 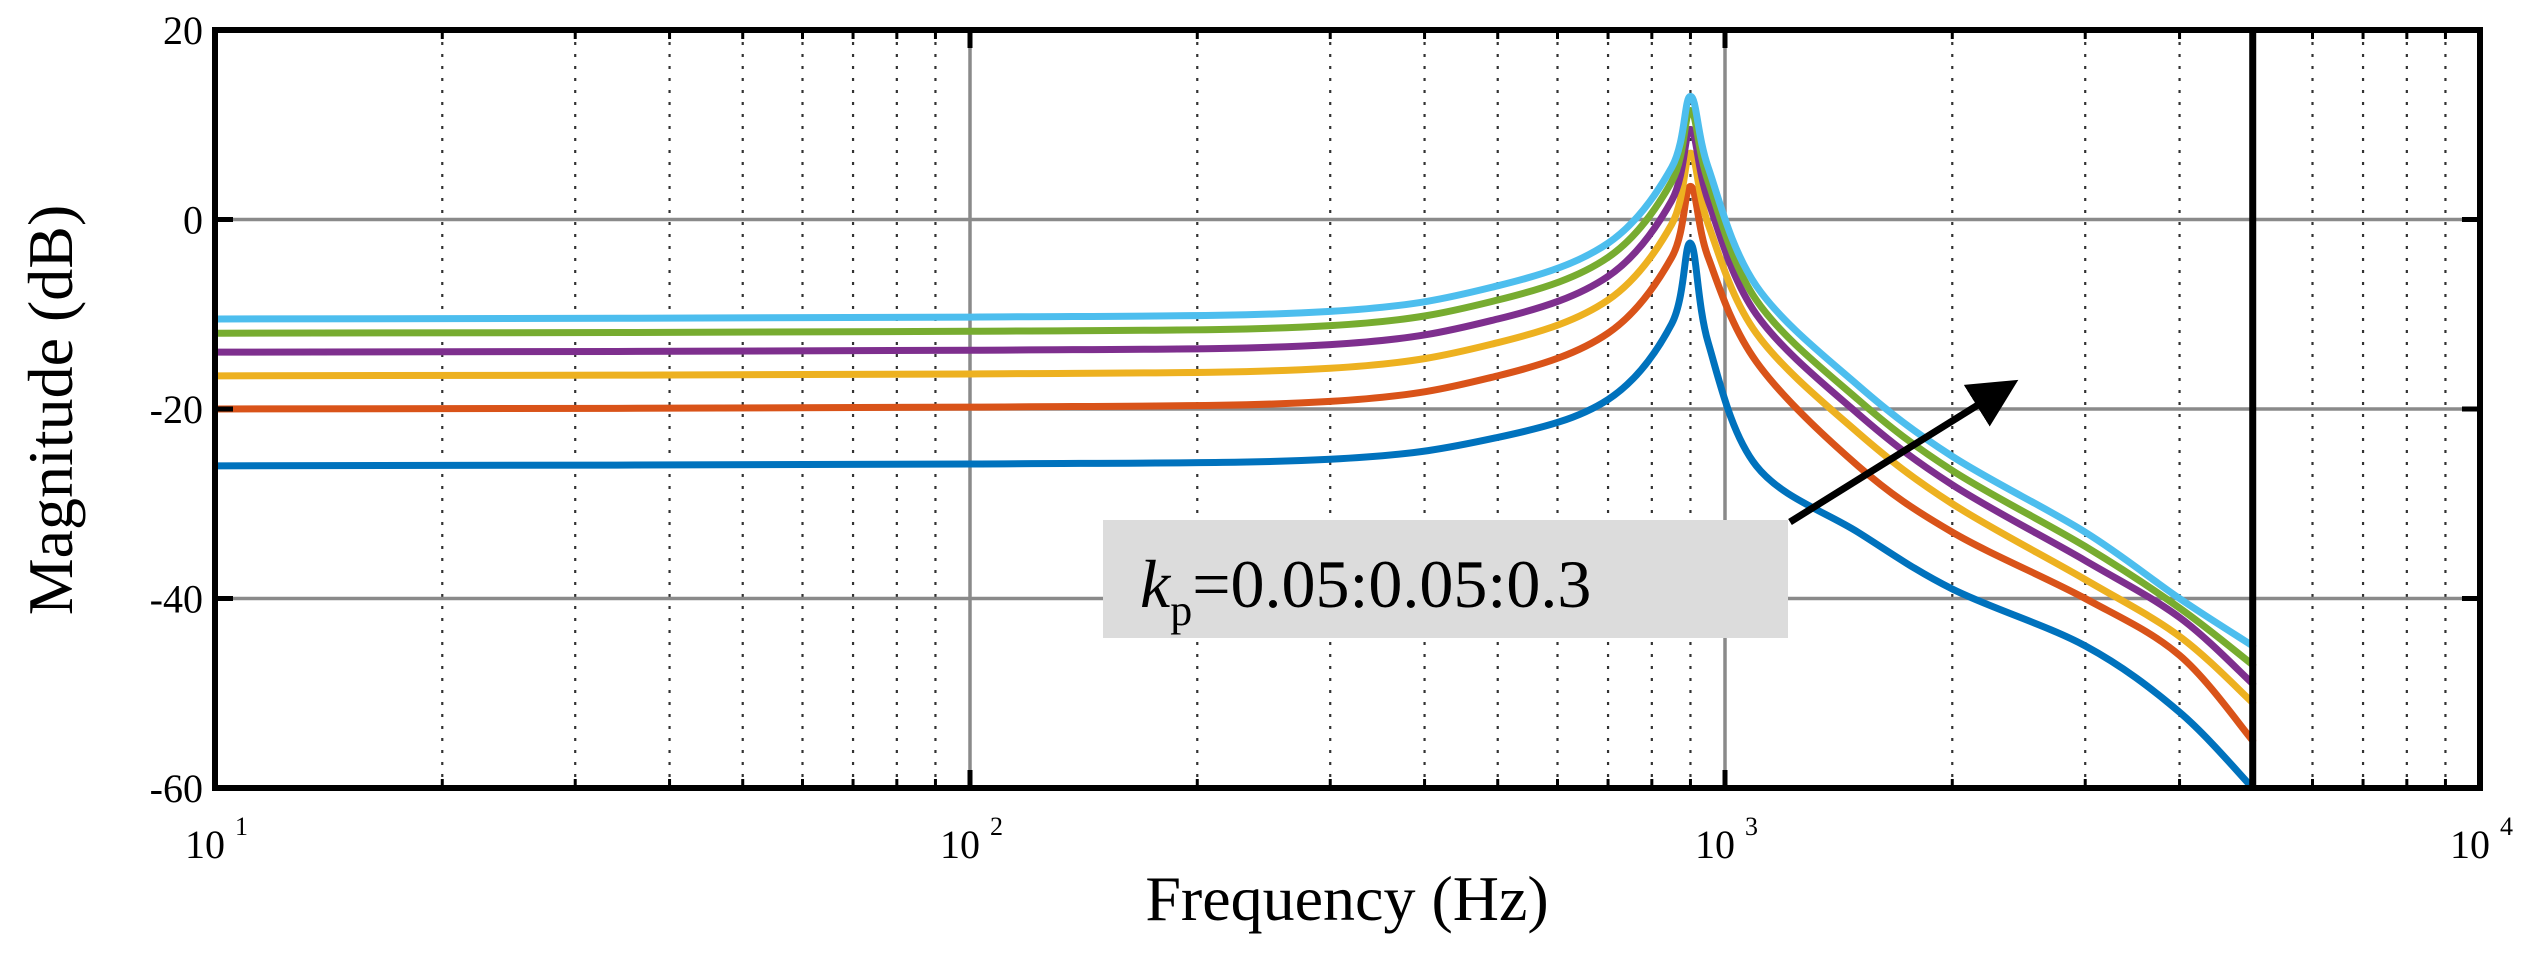 I want to click on x-tick-exponent: 1, so click(x=241, y=826).